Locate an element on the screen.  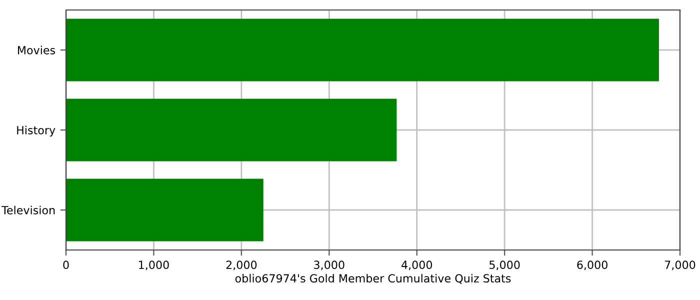
x-tick-label: 5,000 is located at coordinates (505, 265).